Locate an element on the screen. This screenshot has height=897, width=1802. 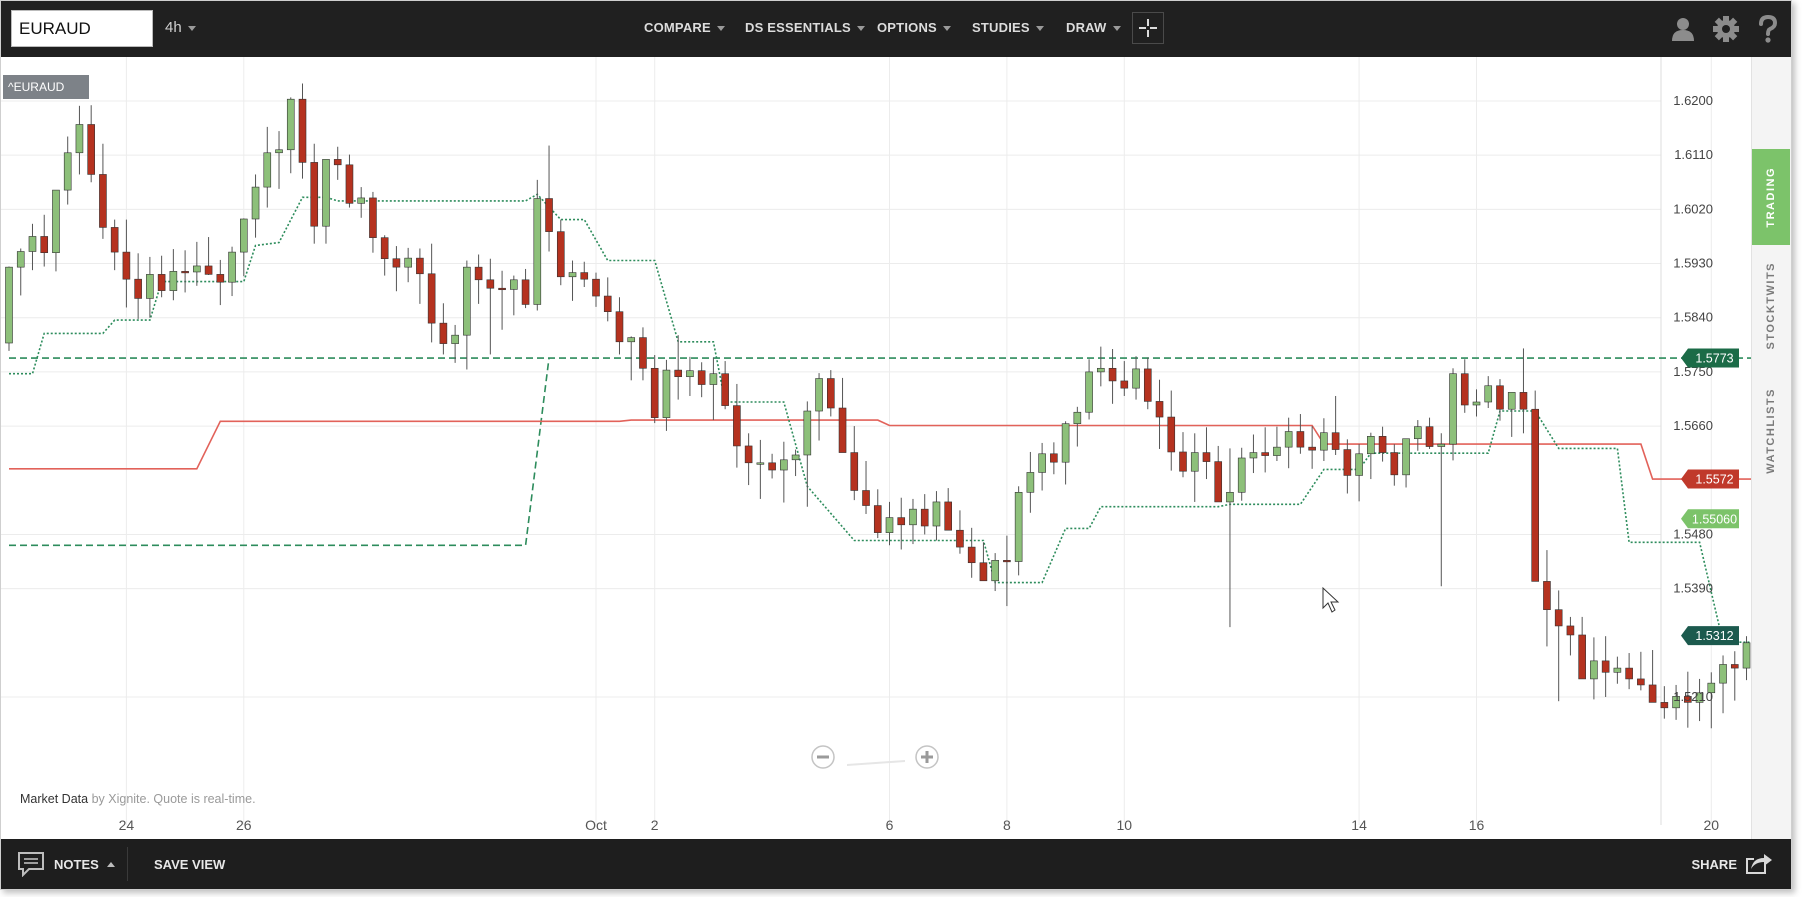
bottom-toolbar: NOTES SAVE VIEW SHARE is located at coordinates (896, 864).